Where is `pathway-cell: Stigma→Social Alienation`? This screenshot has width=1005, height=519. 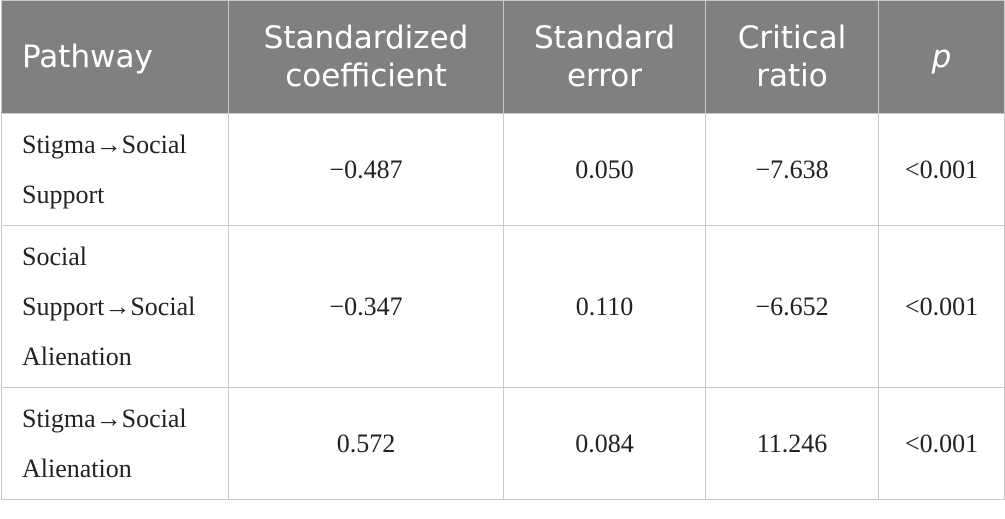
pathway-cell: Stigma→Social Alienation is located at coordinates (115, 443).